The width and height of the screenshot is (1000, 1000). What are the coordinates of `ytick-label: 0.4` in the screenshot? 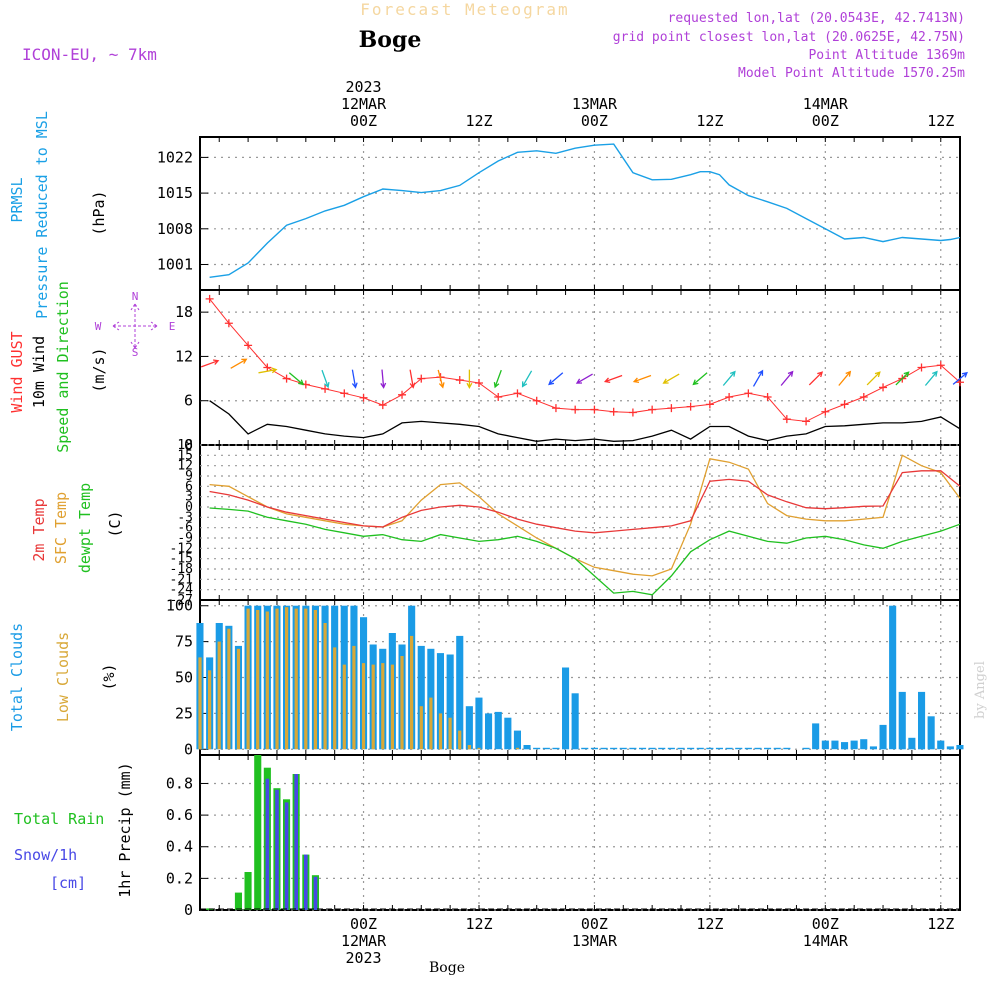 It's located at (179, 847).